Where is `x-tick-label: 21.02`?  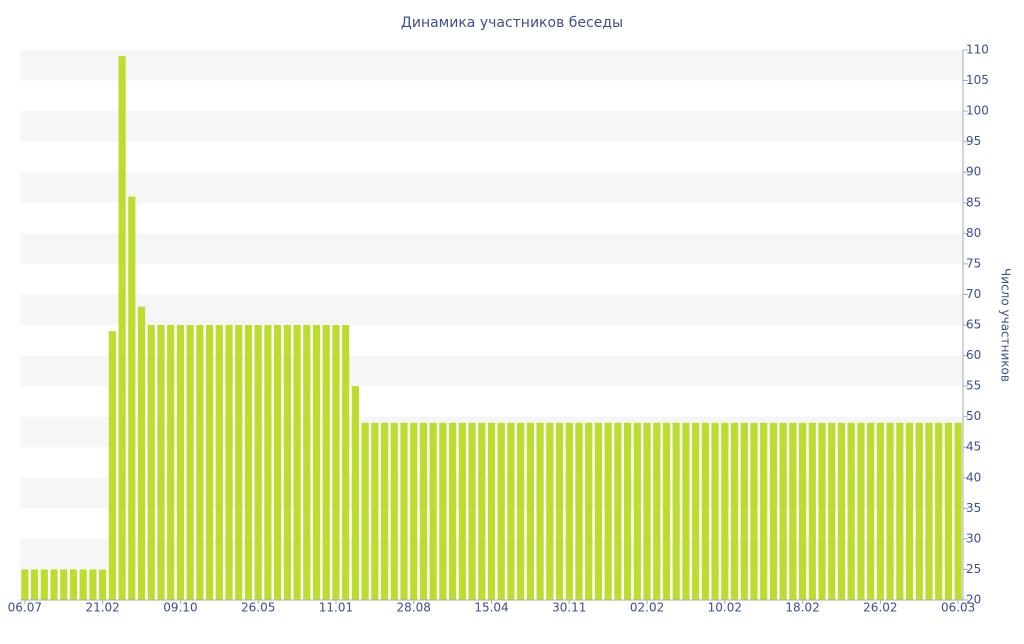 x-tick-label: 21.02 is located at coordinates (102, 608).